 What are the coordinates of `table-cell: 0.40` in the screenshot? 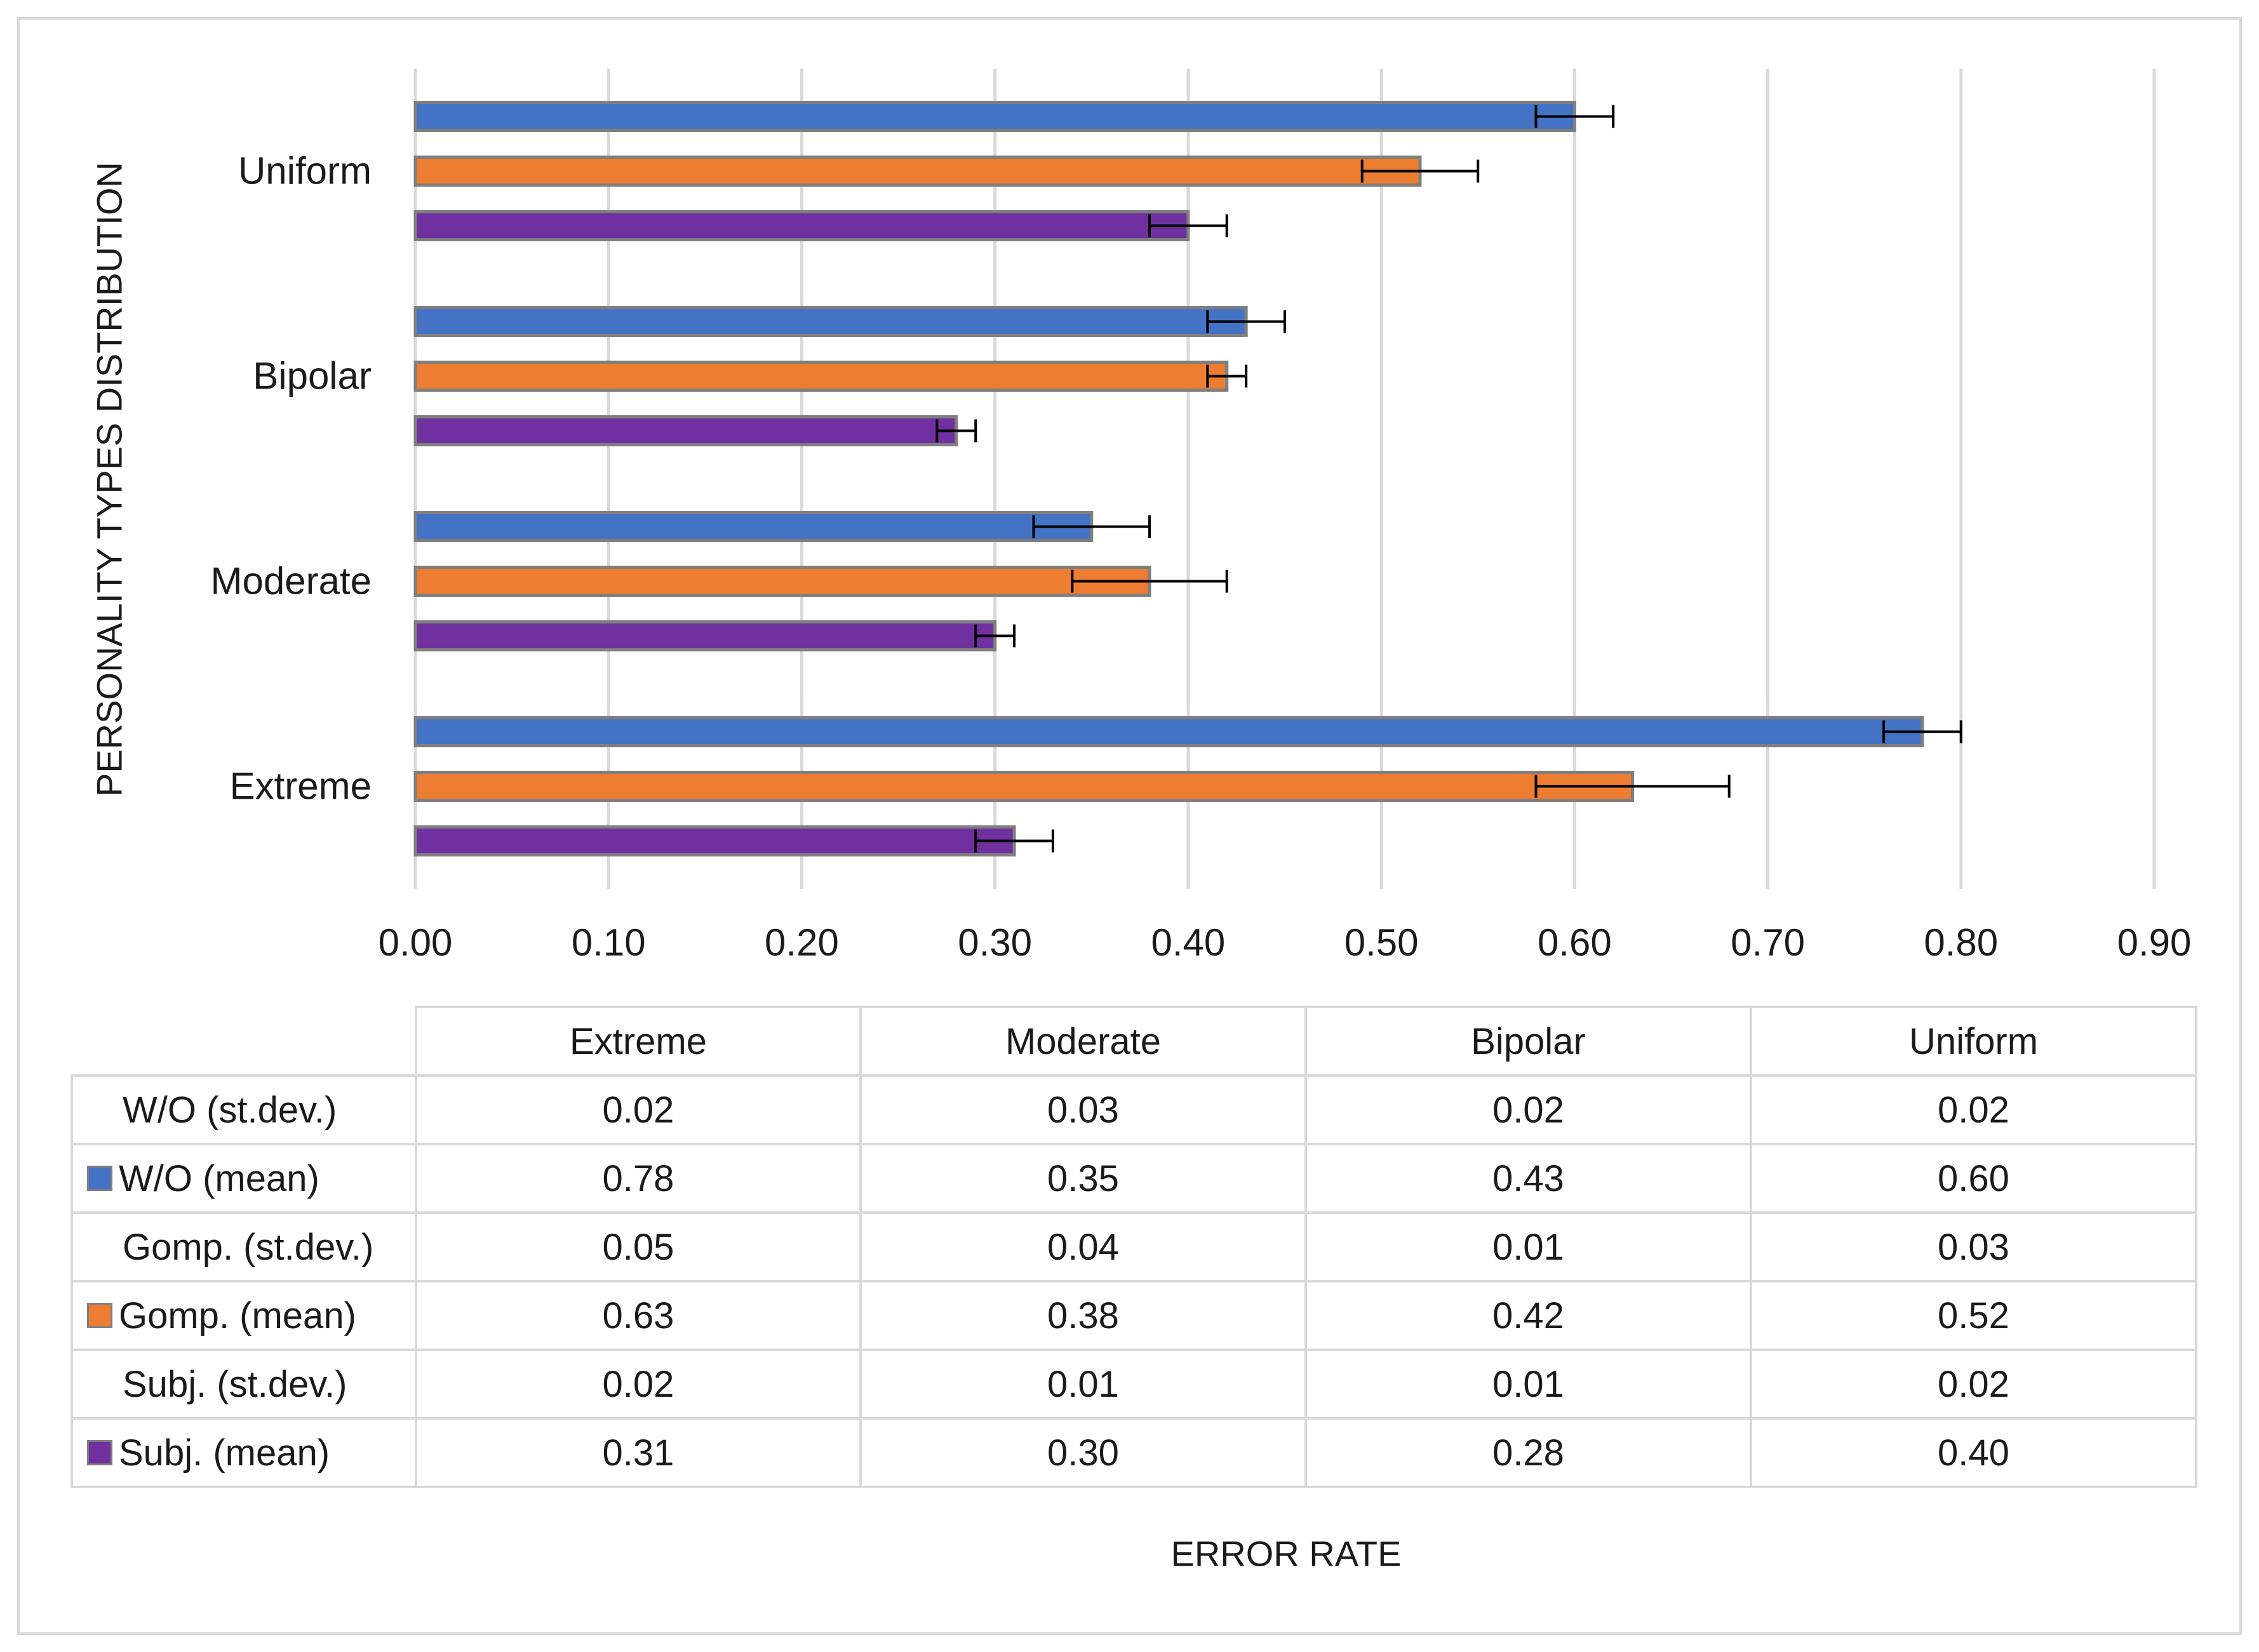 It's located at (1974, 1452).